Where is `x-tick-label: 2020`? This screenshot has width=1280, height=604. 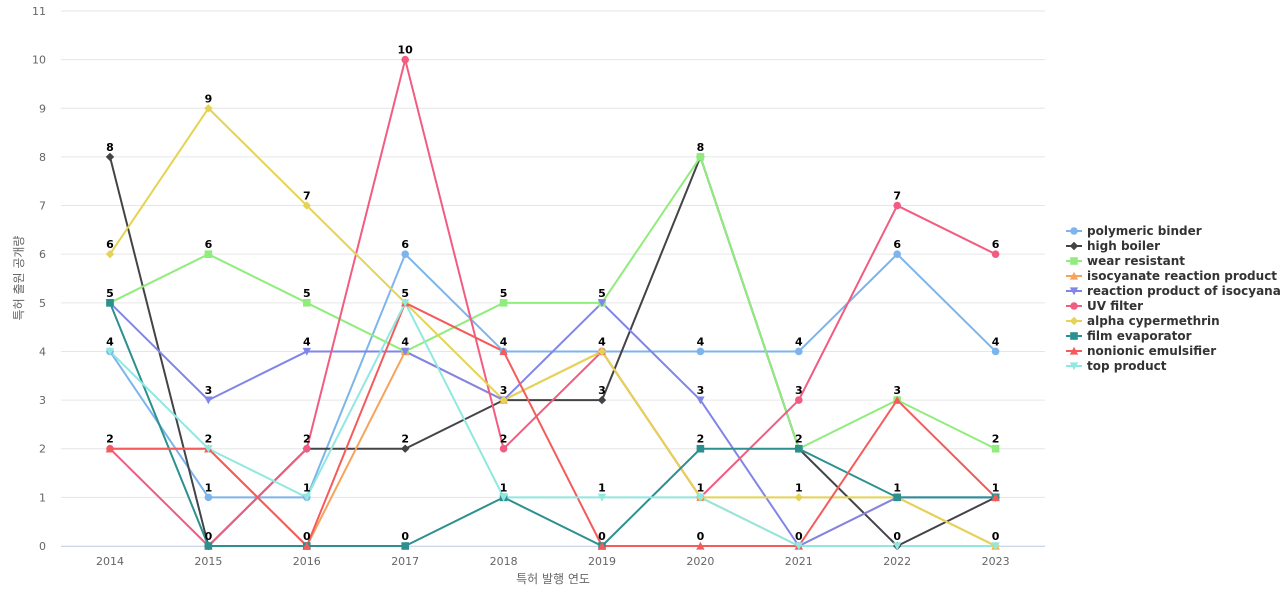
x-tick-label: 2020 is located at coordinates (700, 561).